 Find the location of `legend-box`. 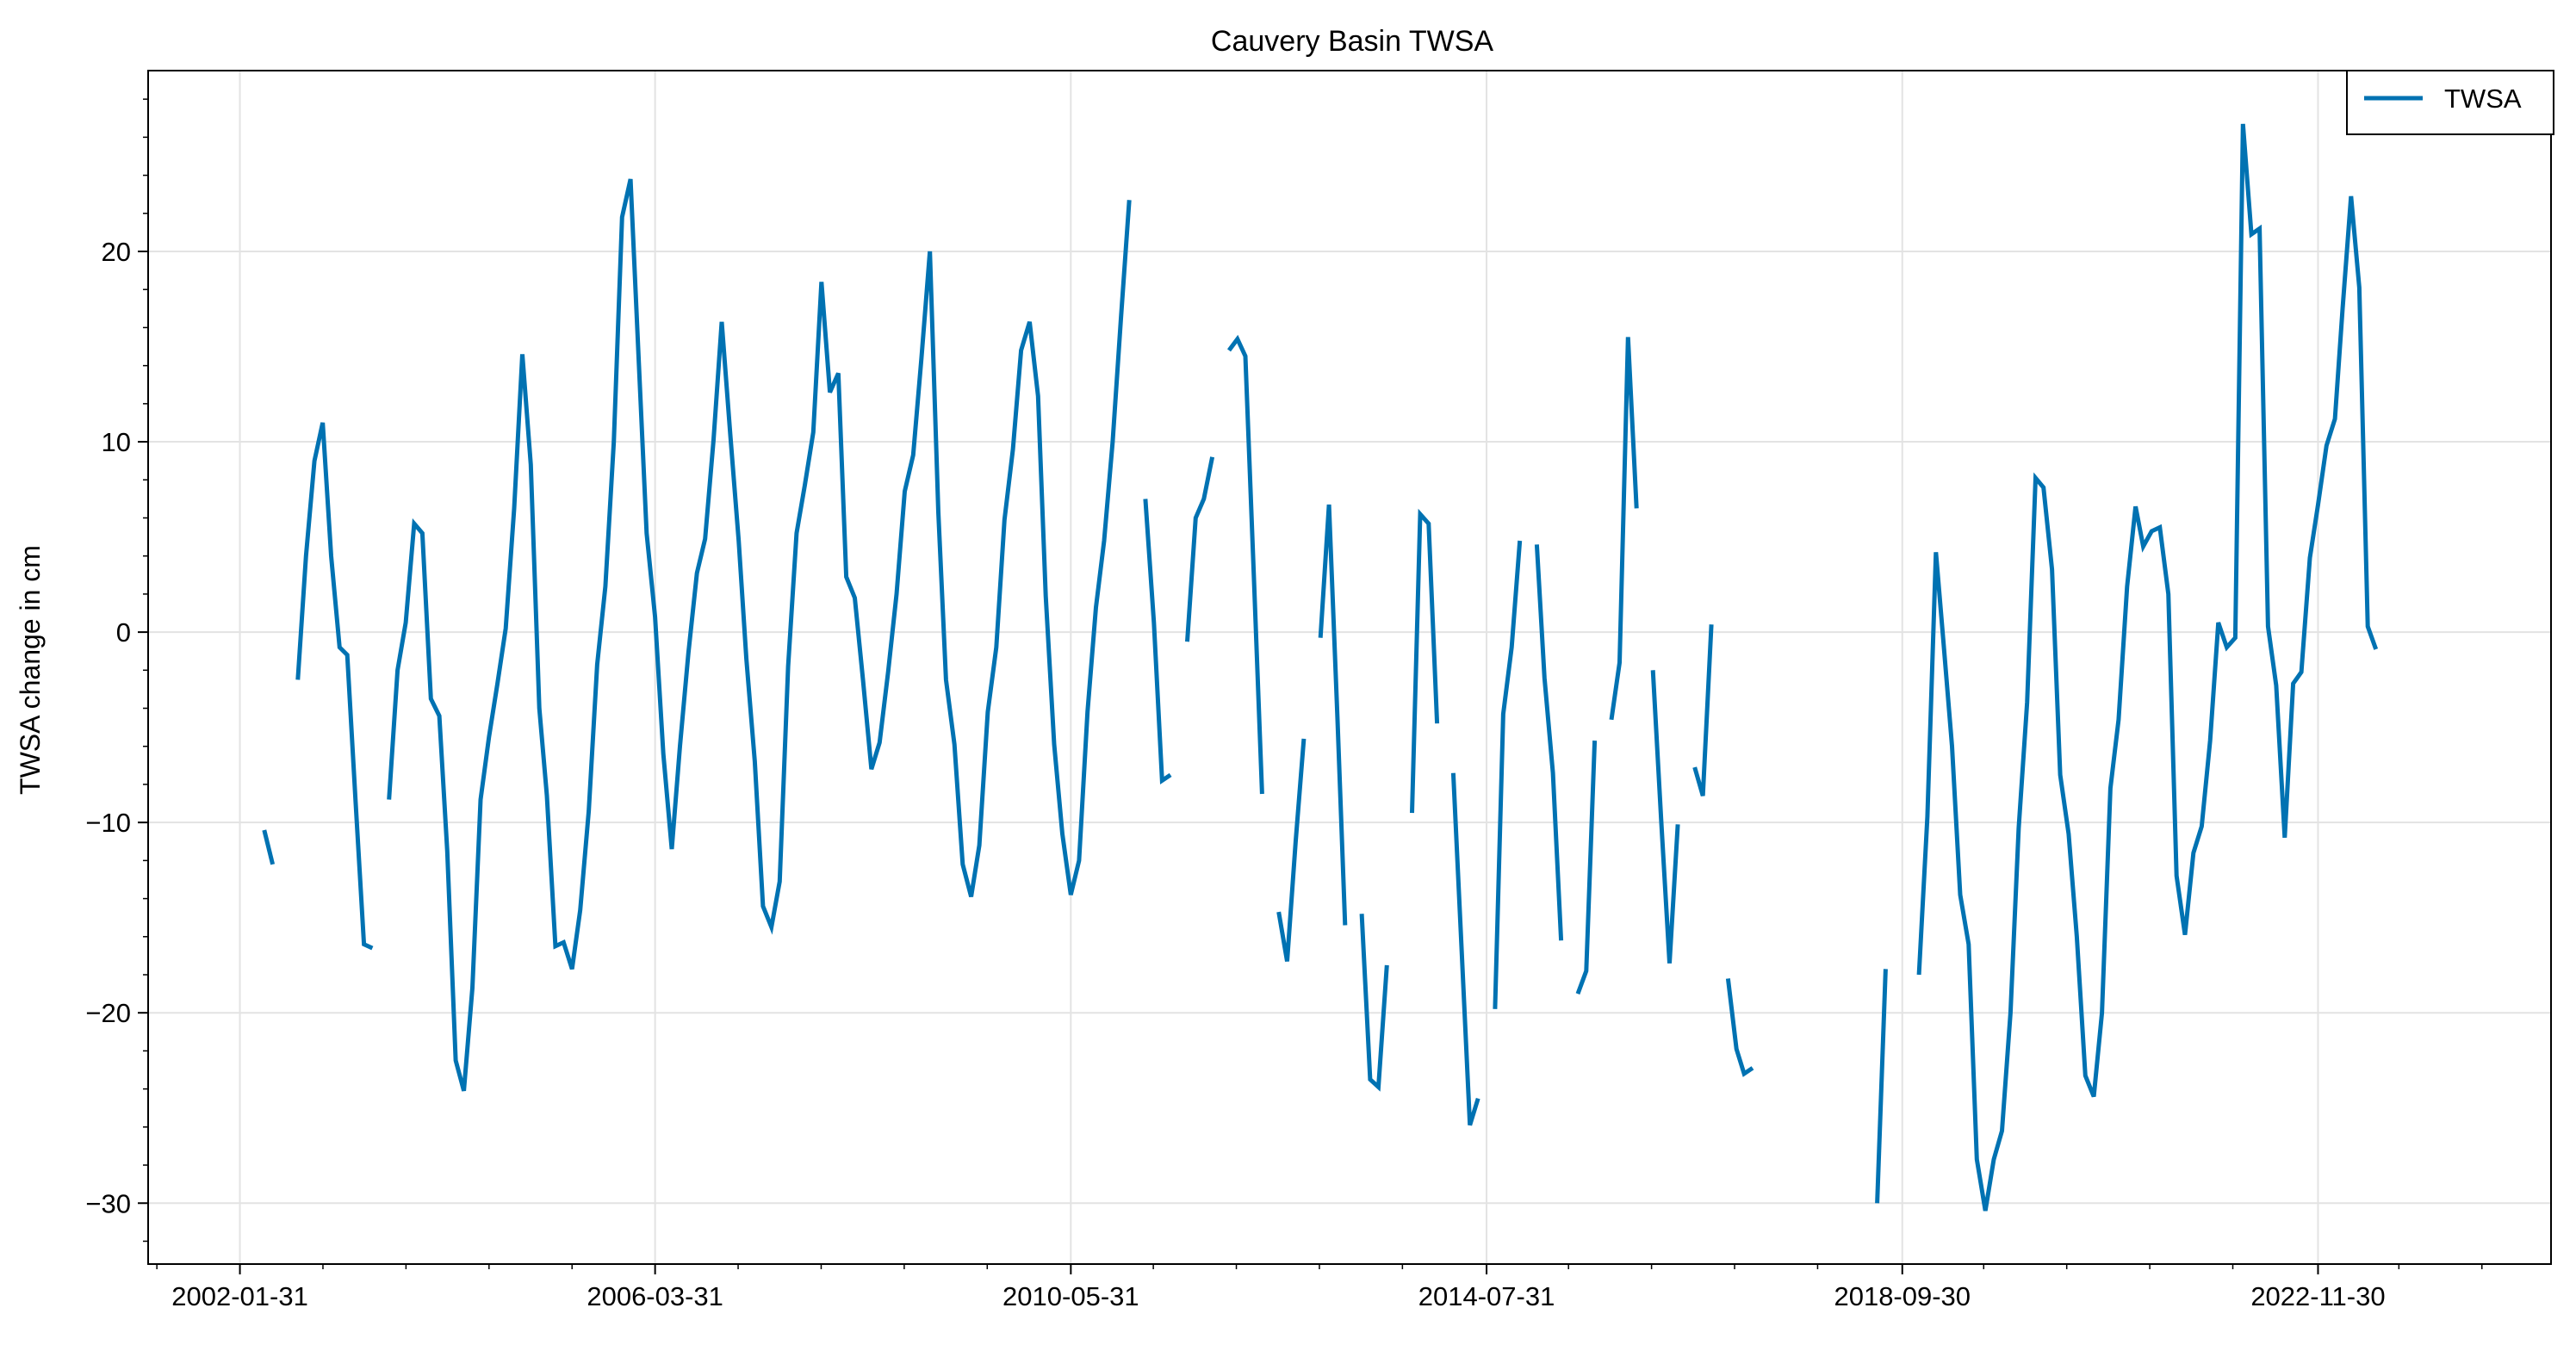

legend-box is located at coordinates (2450, 102).